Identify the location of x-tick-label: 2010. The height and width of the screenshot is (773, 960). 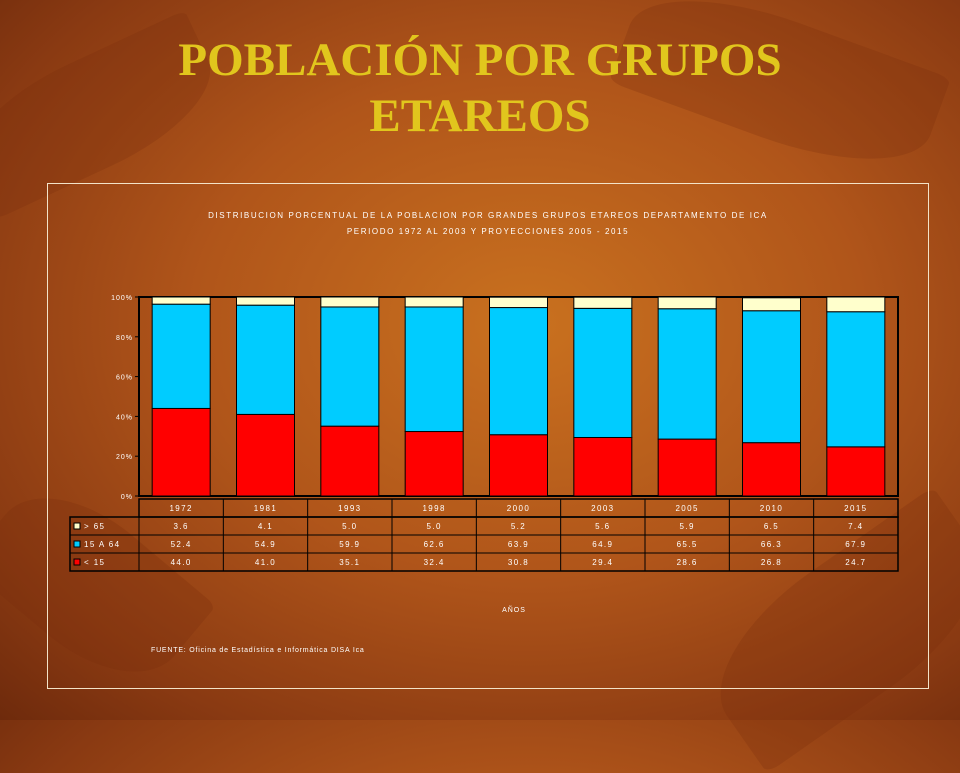
(771, 508).